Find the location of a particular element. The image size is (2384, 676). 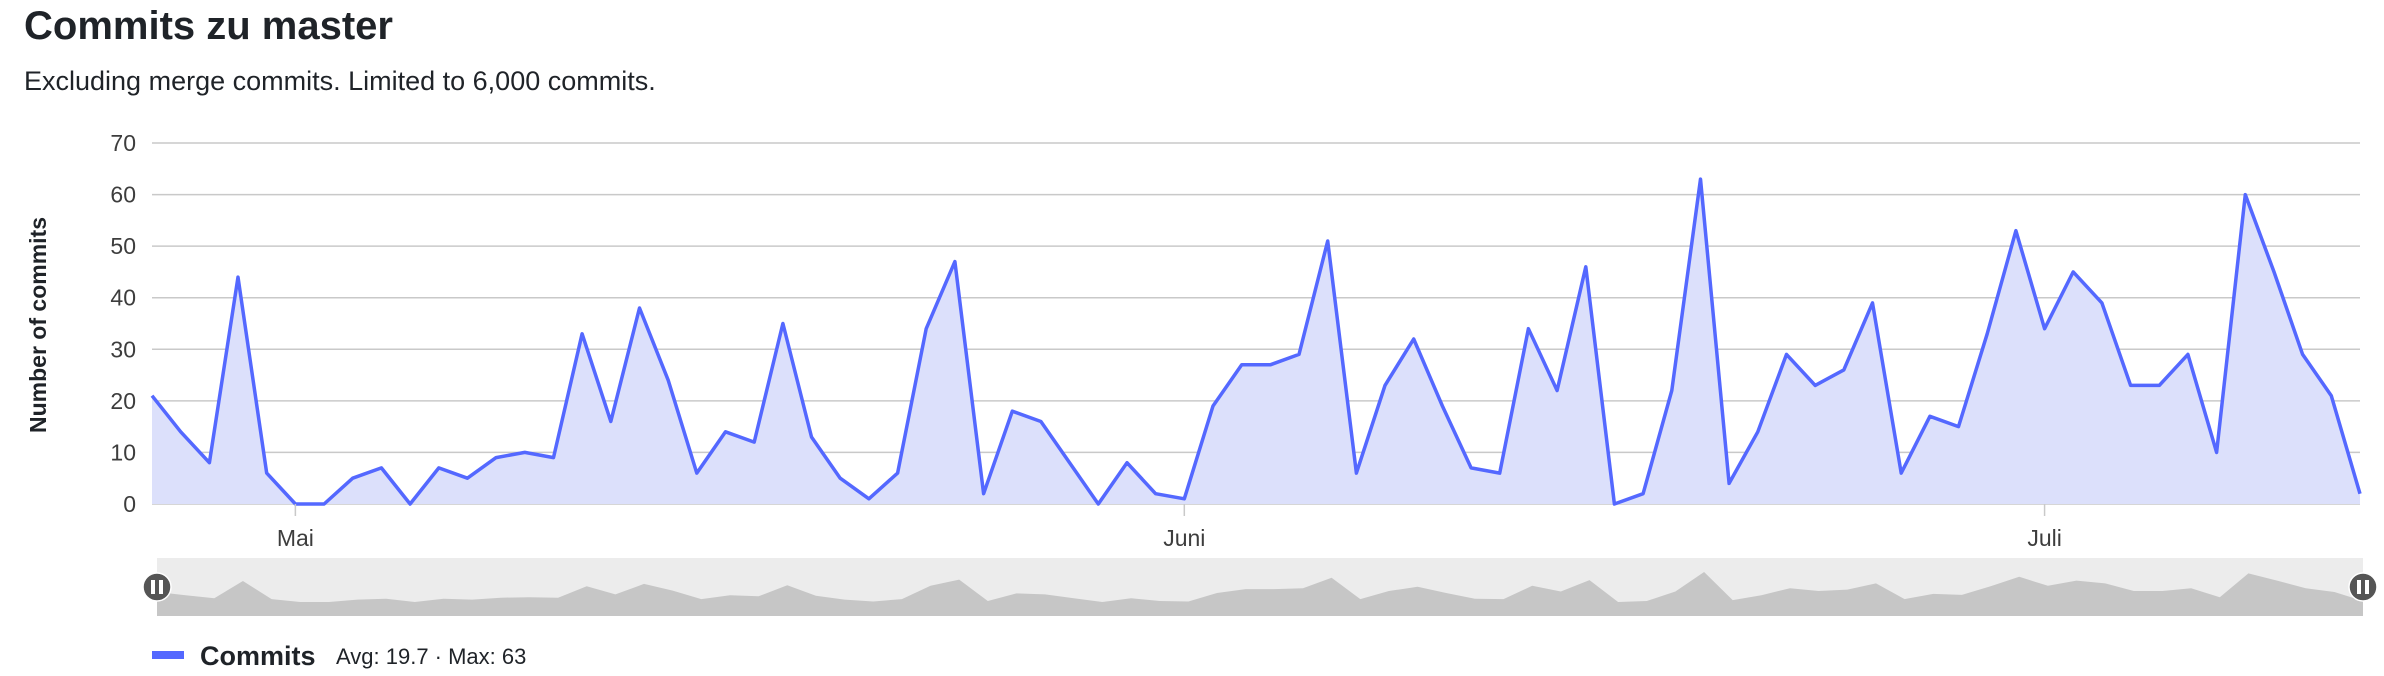

navigator-left-handle is located at coordinates (157, 587).